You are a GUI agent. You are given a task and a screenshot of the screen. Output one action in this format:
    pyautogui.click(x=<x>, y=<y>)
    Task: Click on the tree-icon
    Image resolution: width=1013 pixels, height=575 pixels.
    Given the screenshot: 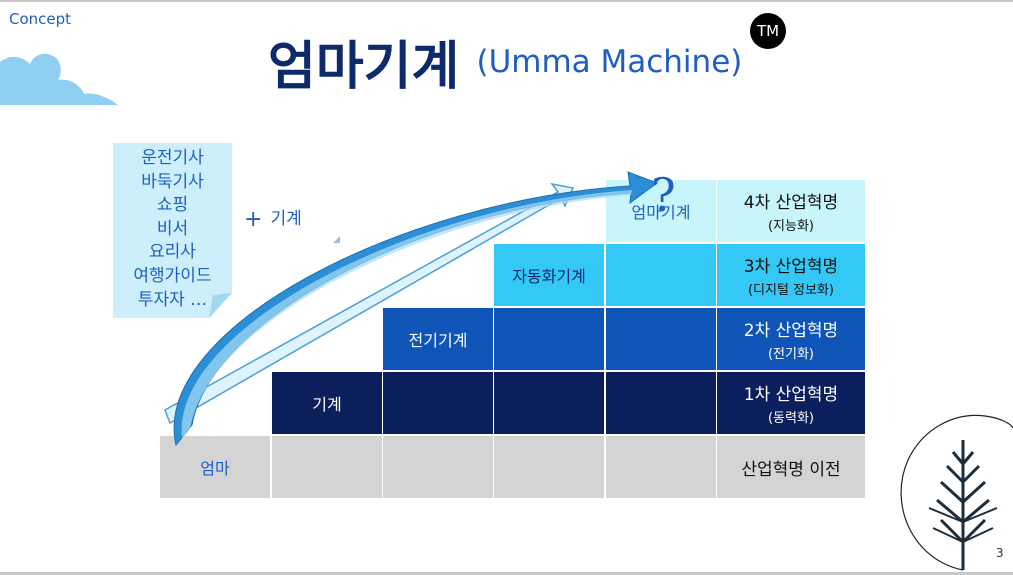 What is the action you would take?
    pyautogui.click(x=956, y=492)
    